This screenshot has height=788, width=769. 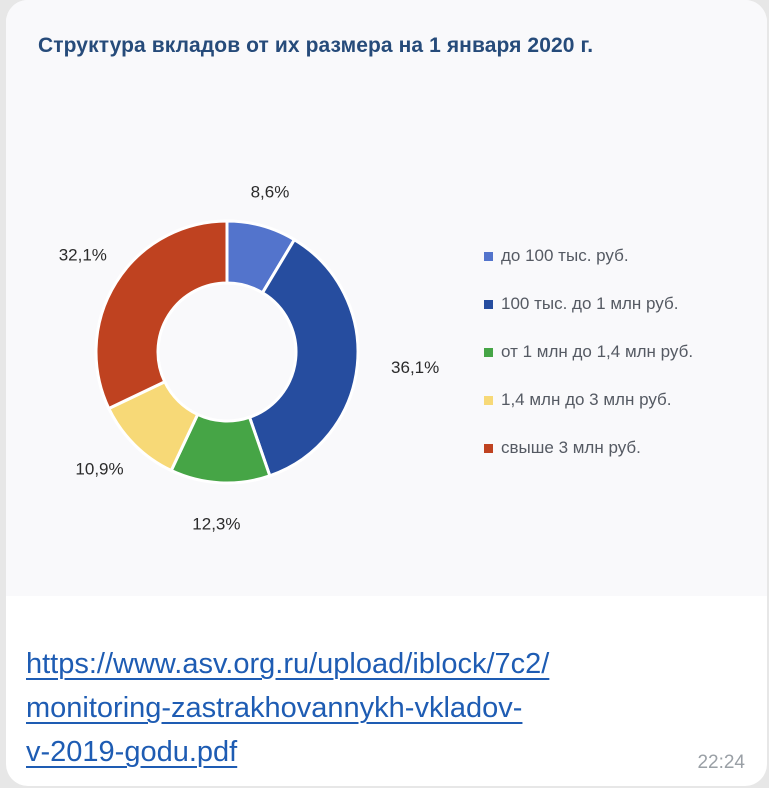 What do you see at coordinates (721, 762) in the screenshot?
I see `message-time: 22:24` at bounding box center [721, 762].